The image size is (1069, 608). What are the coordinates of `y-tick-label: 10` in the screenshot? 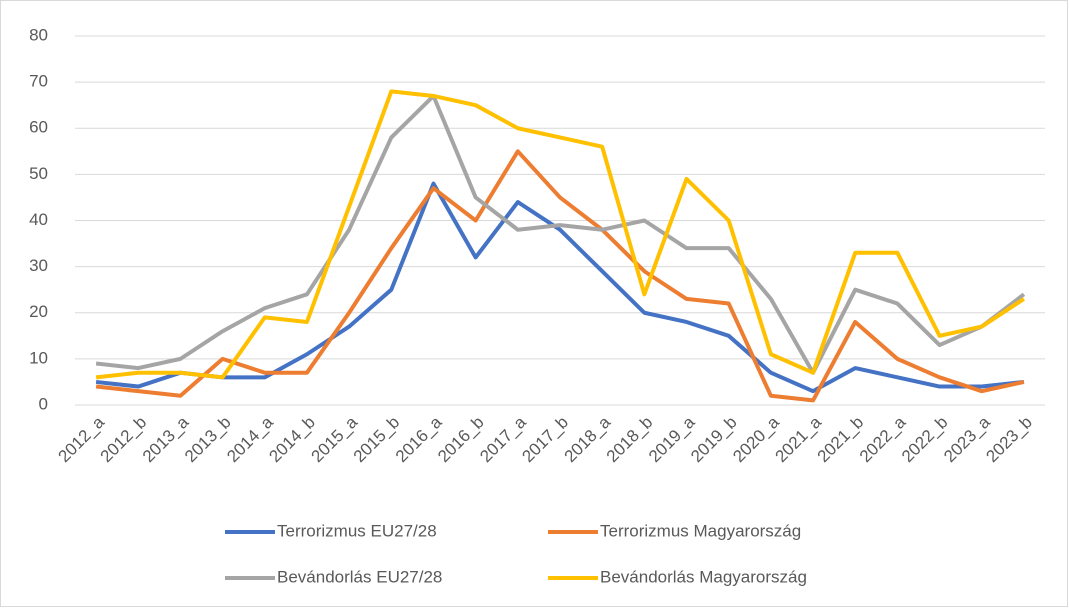 It's located at (38, 357).